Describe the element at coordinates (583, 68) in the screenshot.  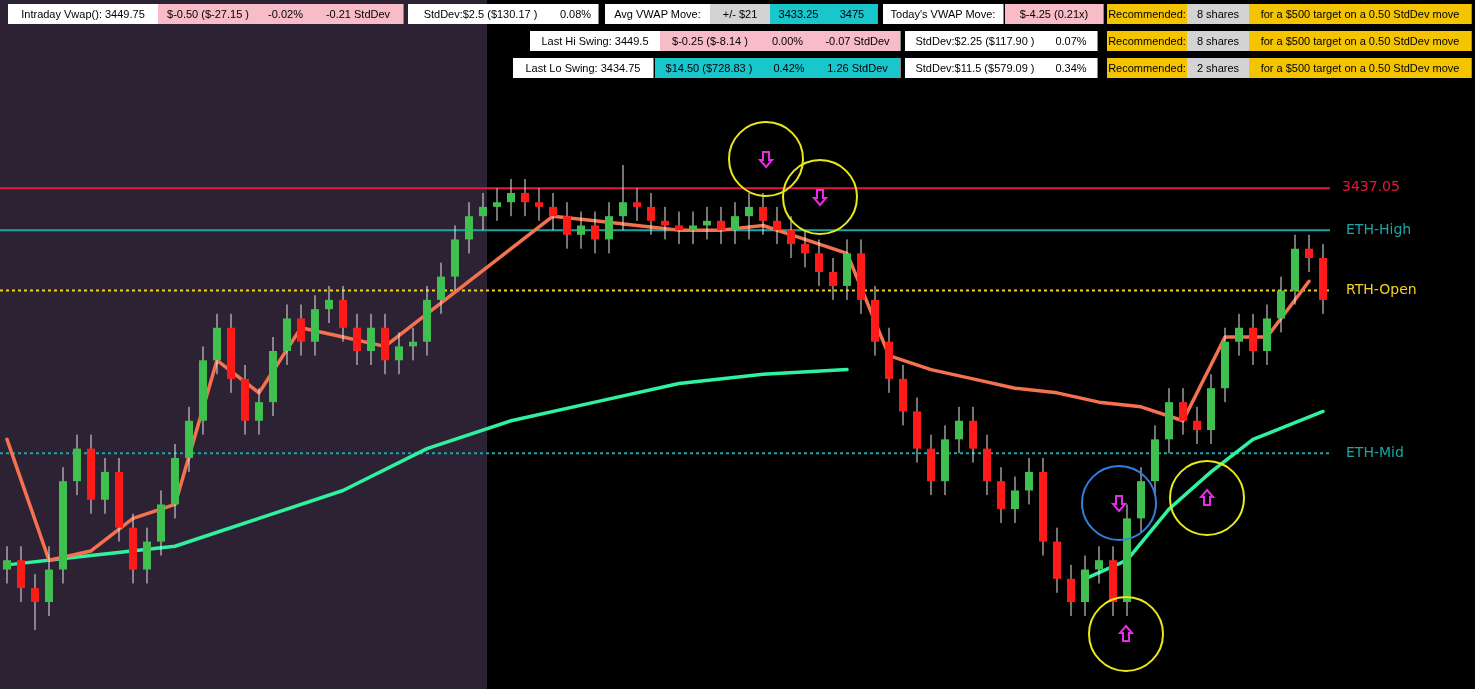
I see `text: Last Lo Swing: 3434.75` at that location.